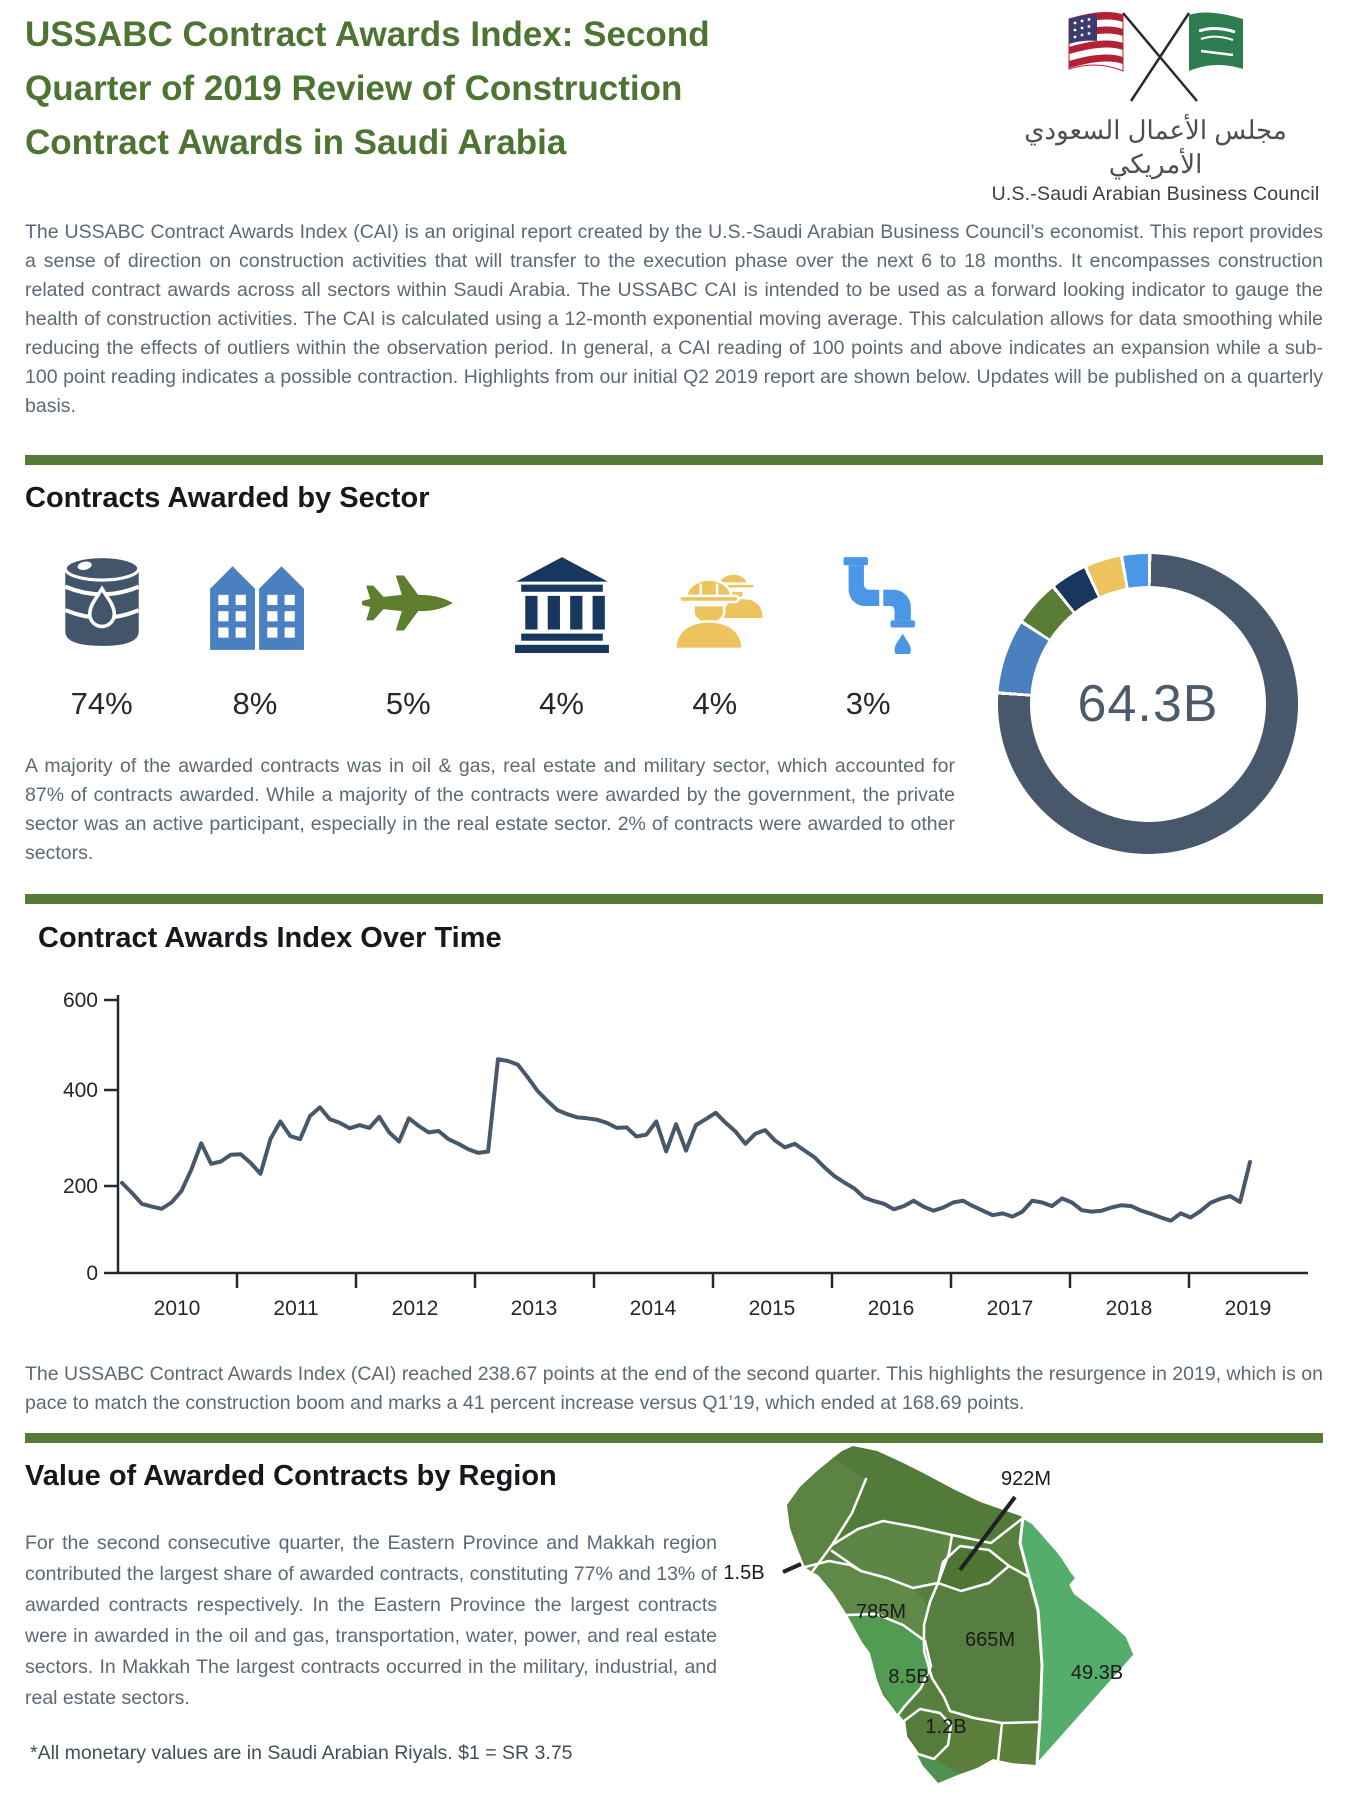 This screenshot has height=1808, width=1348. What do you see at coordinates (891, 1308) in the screenshot?
I see `svg-text: 2016` at bounding box center [891, 1308].